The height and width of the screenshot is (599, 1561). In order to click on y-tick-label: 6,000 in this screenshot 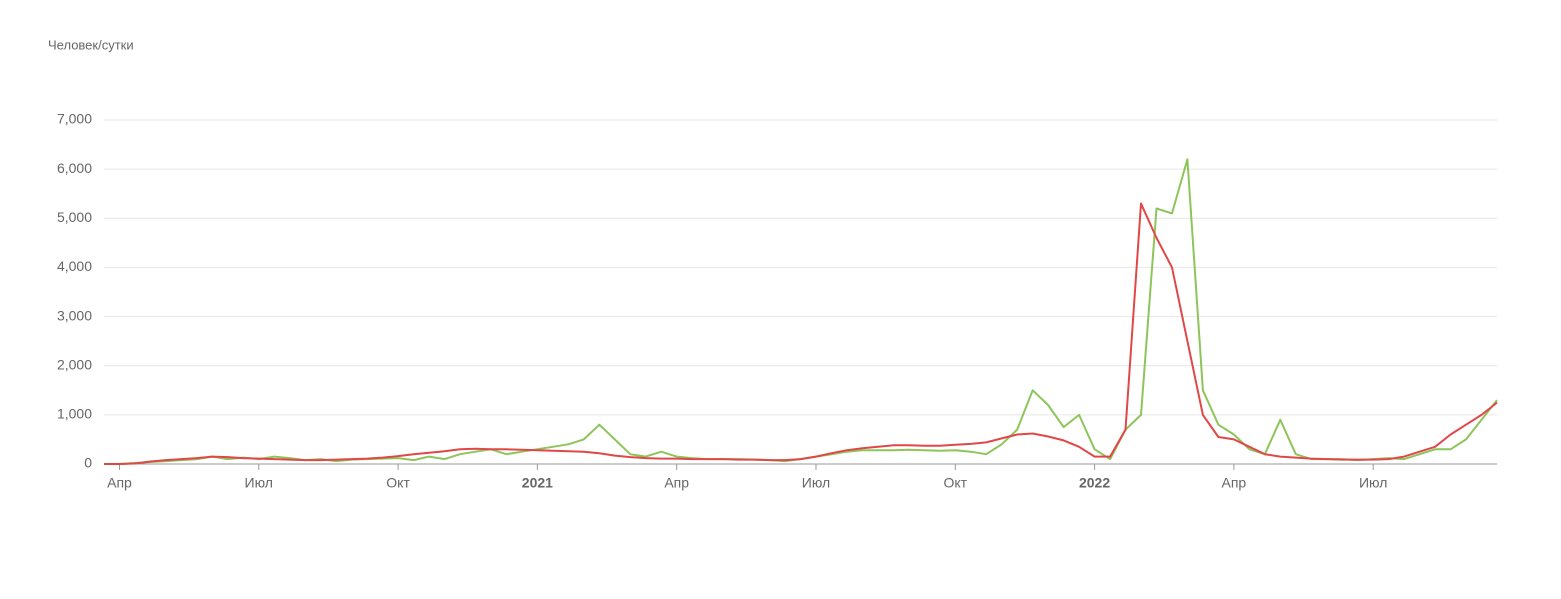, I will do `click(74, 168)`.